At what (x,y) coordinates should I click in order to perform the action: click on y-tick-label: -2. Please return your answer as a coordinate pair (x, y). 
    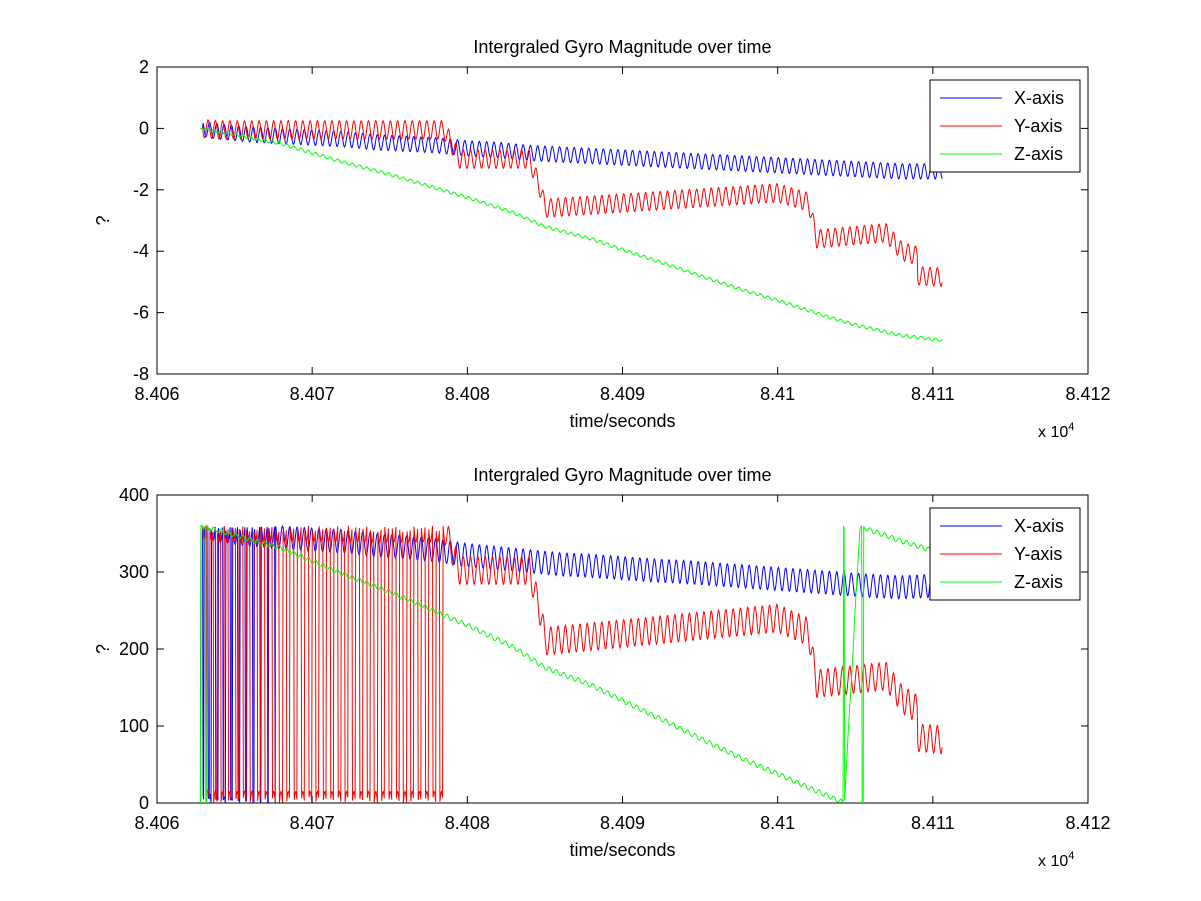
    Looking at the image, I should click on (141, 190).